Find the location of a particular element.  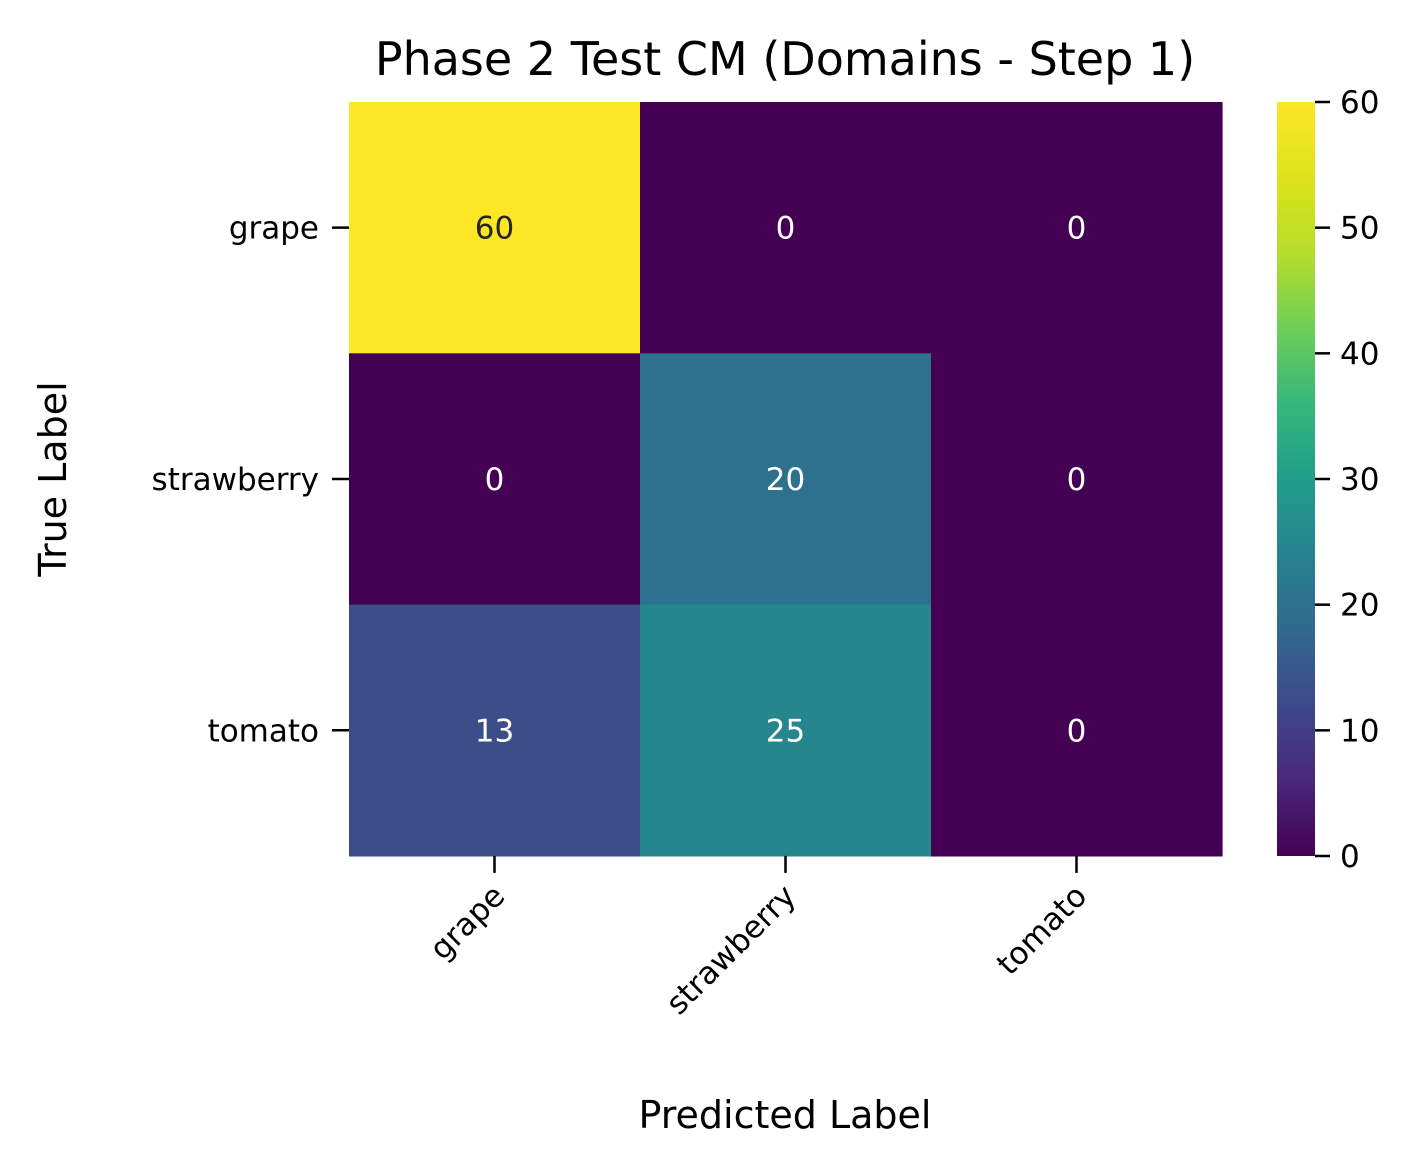

cell-value-label: 60 is located at coordinates (494, 229).